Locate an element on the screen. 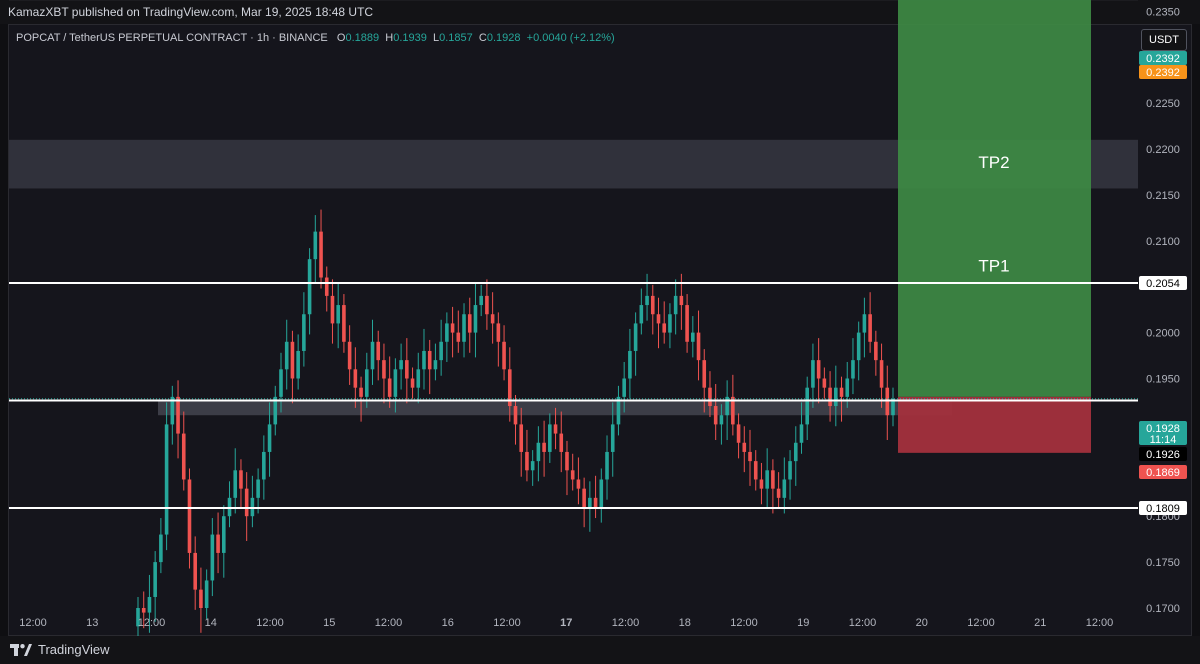 Image resolution: width=1200 pixels, height=664 pixels. y-tick-label: 0.2150 is located at coordinates (1163, 196).